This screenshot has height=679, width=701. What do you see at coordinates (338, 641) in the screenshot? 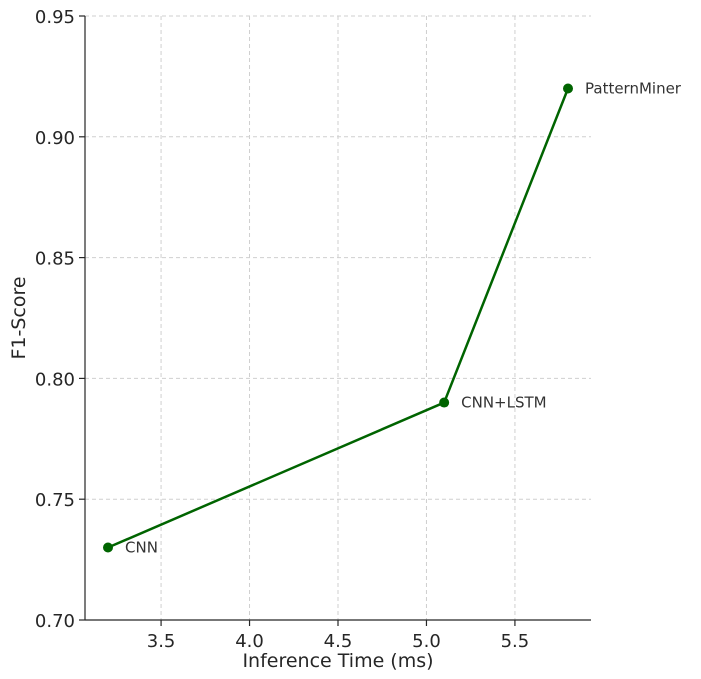
I see `x-tick-label: 4.5` at bounding box center [338, 641].